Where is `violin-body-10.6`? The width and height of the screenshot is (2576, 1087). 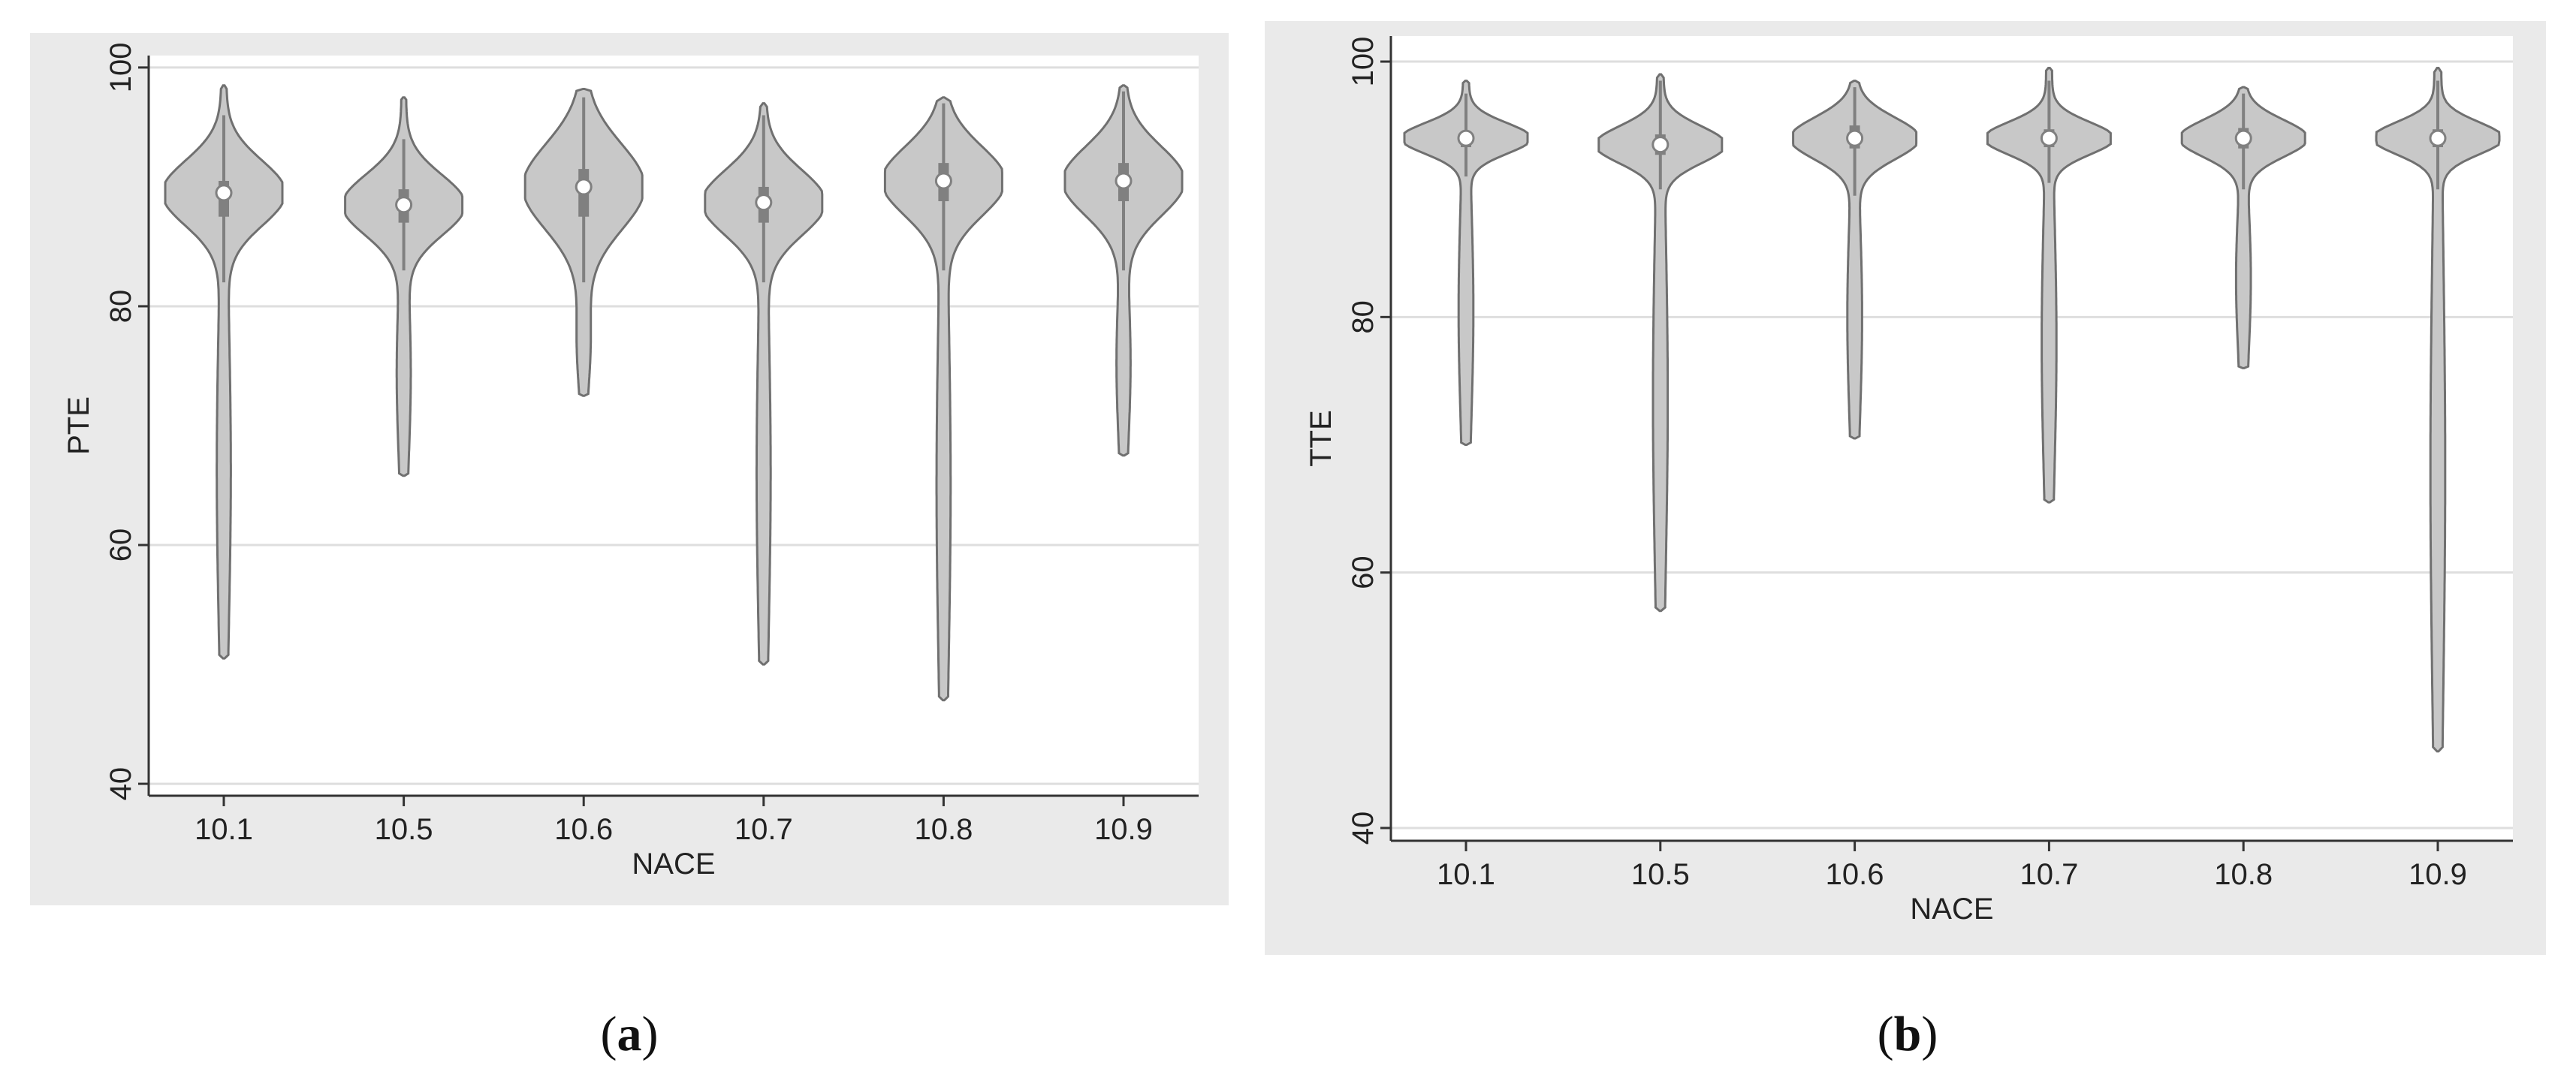 violin-body-10.6 is located at coordinates (1855, 260).